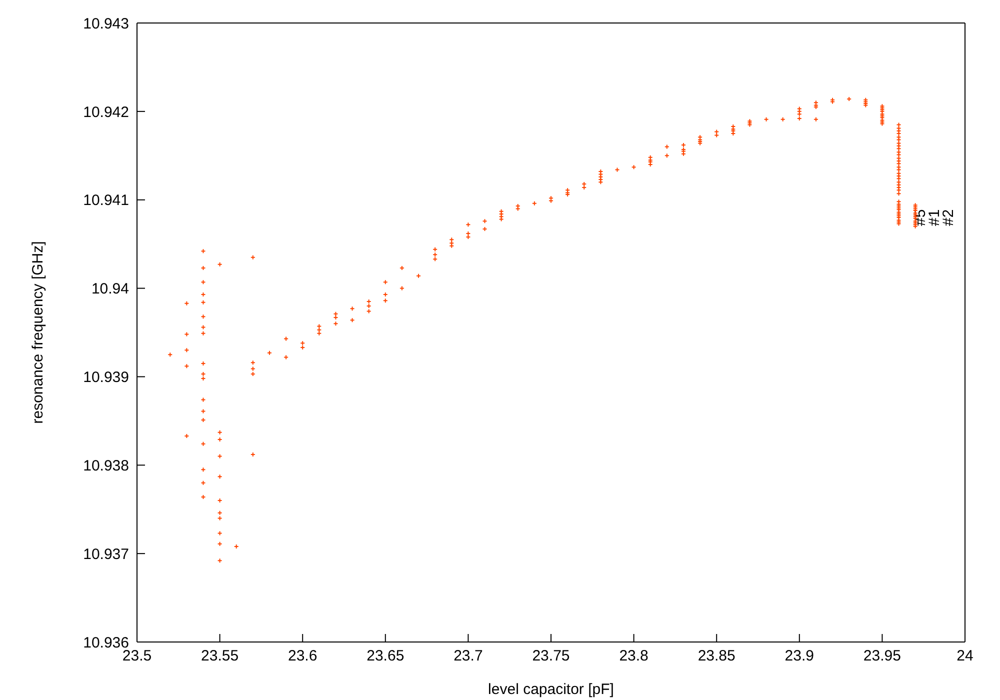 The width and height of the screenshot is (1000, 700). I want to click on y-tick-label: 10.937, so click(106, 554).